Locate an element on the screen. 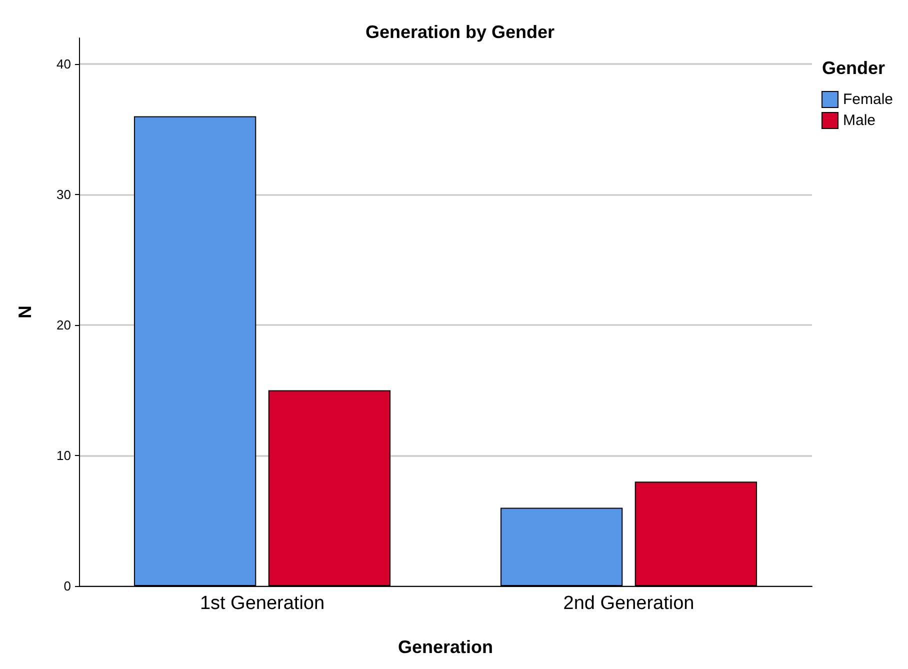 The width and height of the screenshot is (908, 669). y-axis-title: N is located at coordinates (25, 312).